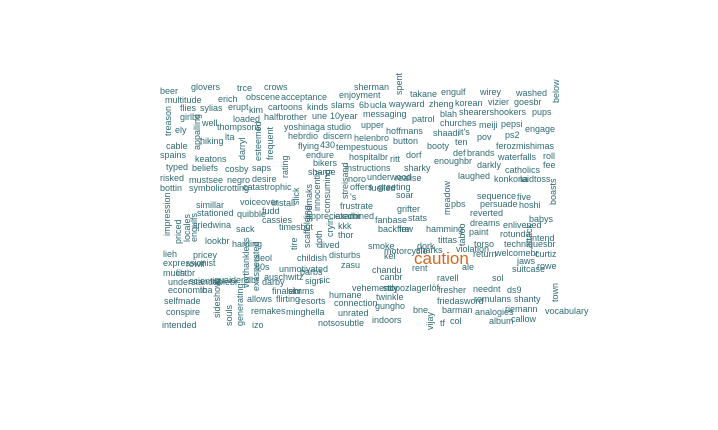  Describe the element at coordinates (344, 116) in the screenshot. I see `cloud-word: 10year` at that location.